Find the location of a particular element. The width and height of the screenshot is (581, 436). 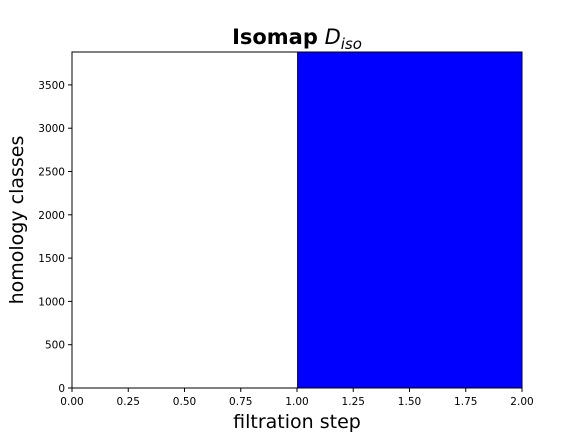

x-tick-label: 1.75 is located at coordinates (465, 402).